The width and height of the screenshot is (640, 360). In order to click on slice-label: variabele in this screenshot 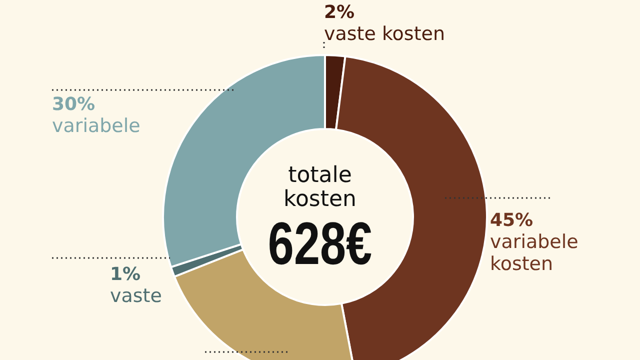, I will do `click(96, 126)`.